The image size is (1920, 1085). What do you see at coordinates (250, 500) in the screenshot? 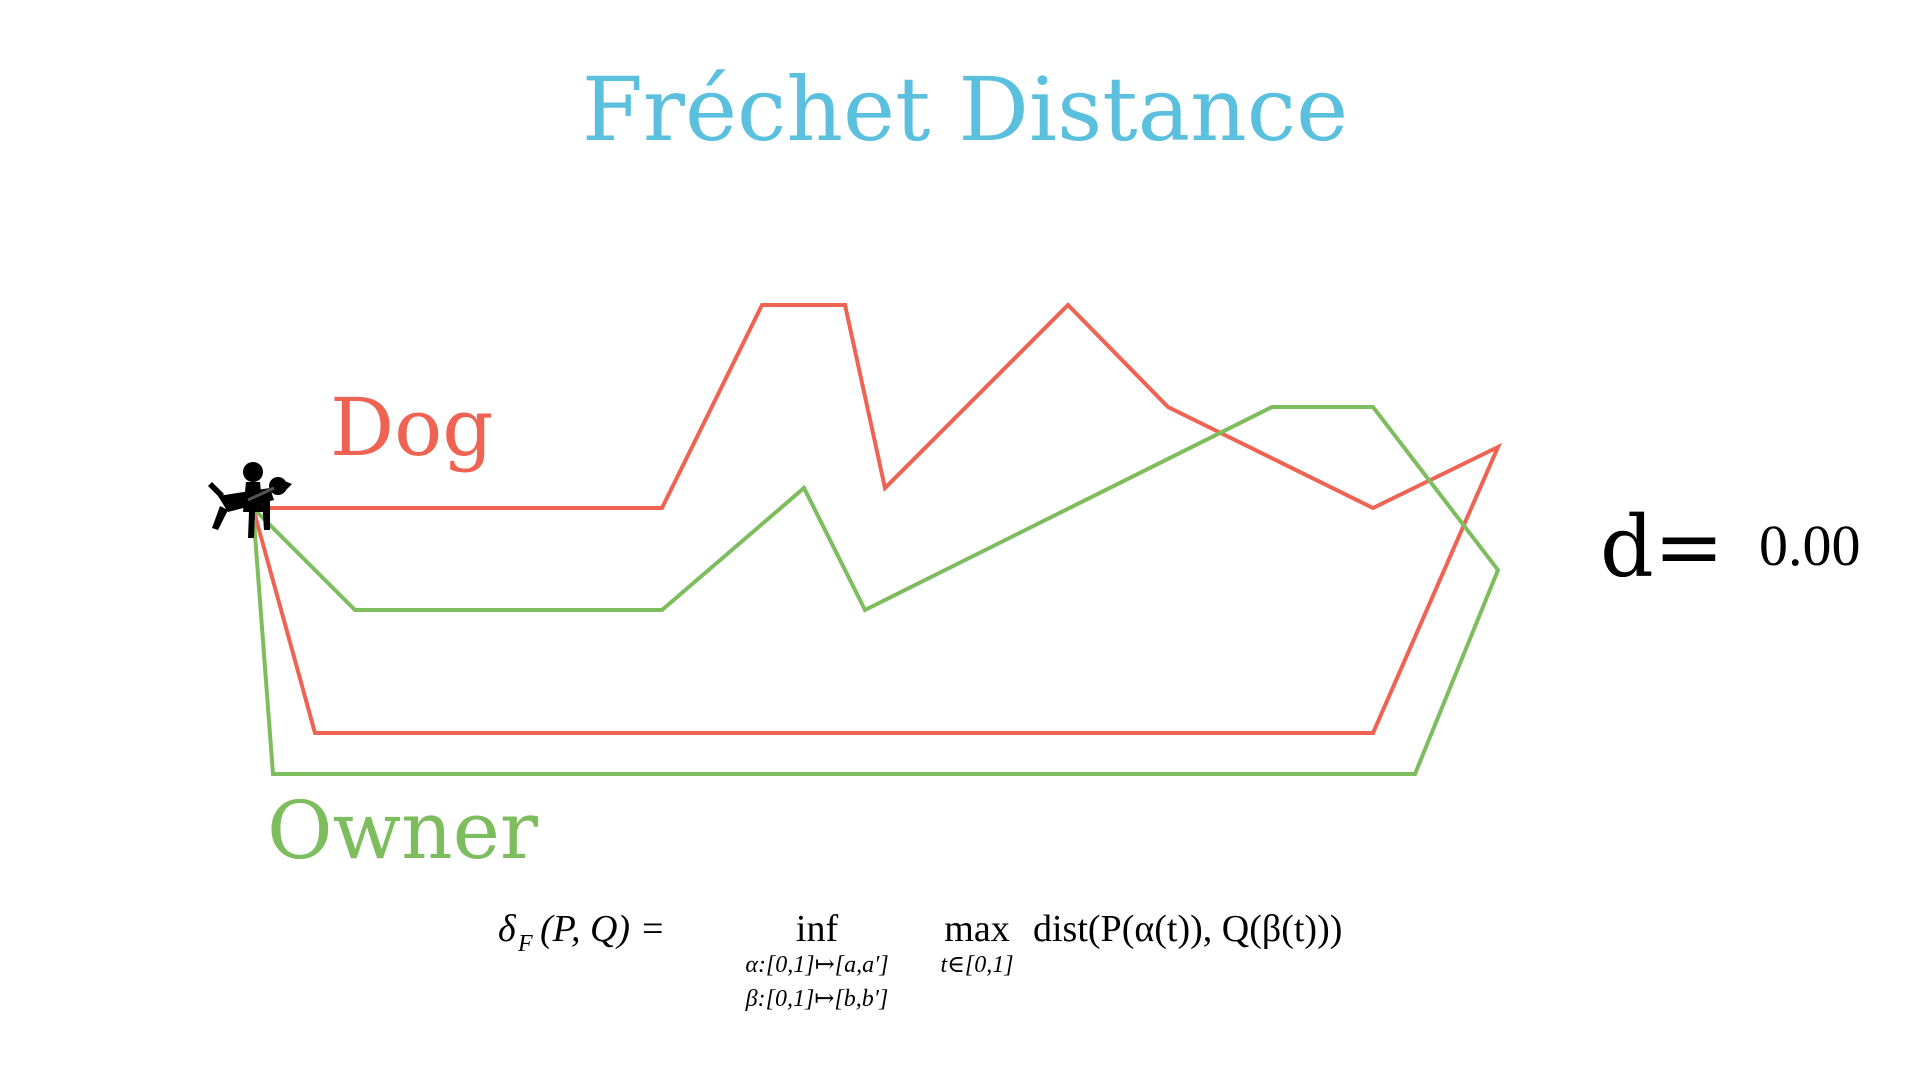
I see `dog-walker-icon` at bounding box center [250, 500].